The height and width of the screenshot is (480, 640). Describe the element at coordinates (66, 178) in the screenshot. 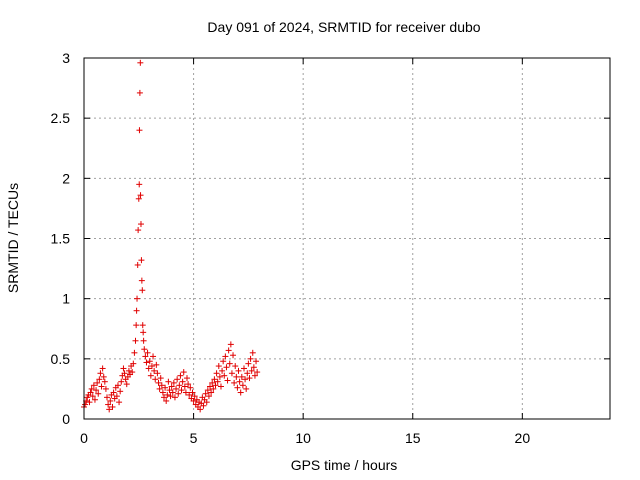

I see `y-tick-label: 2` at that location.